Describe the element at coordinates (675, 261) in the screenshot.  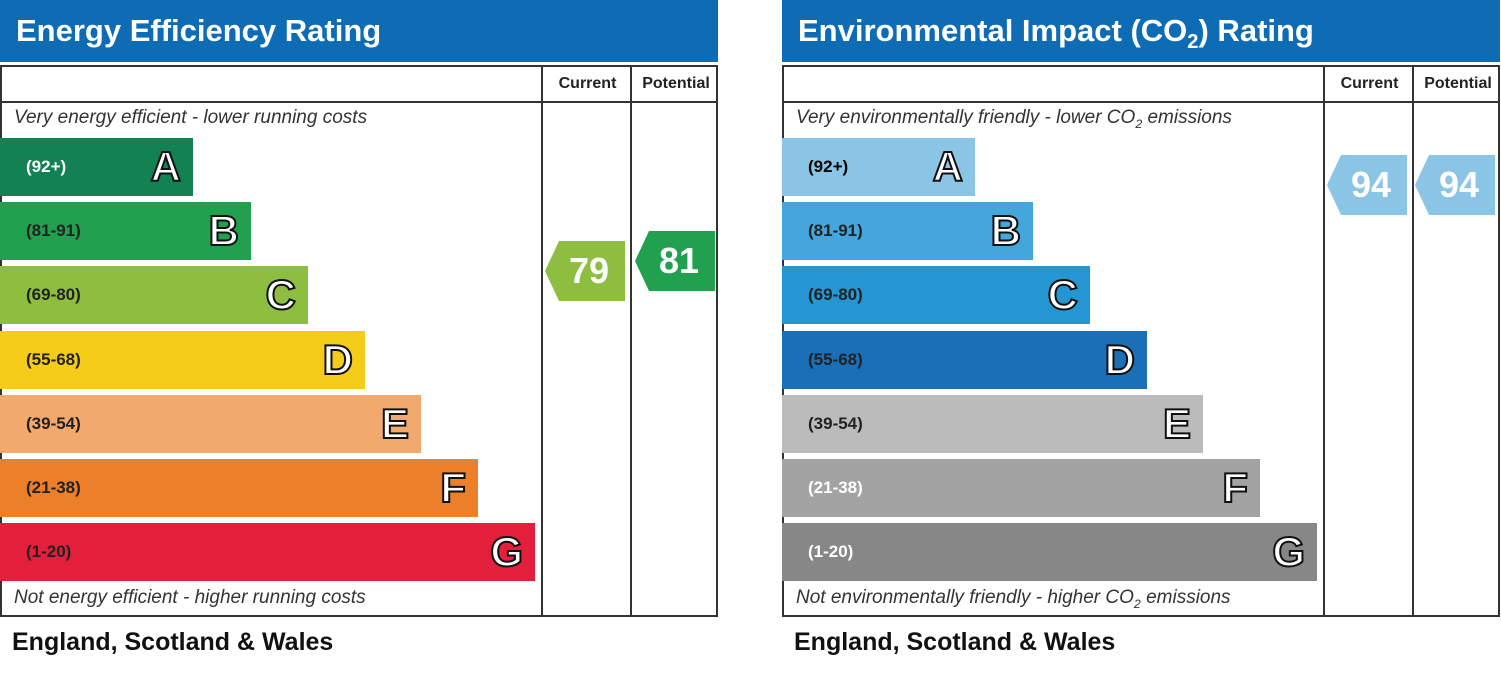
I see `potential-rating: 81` at that location.